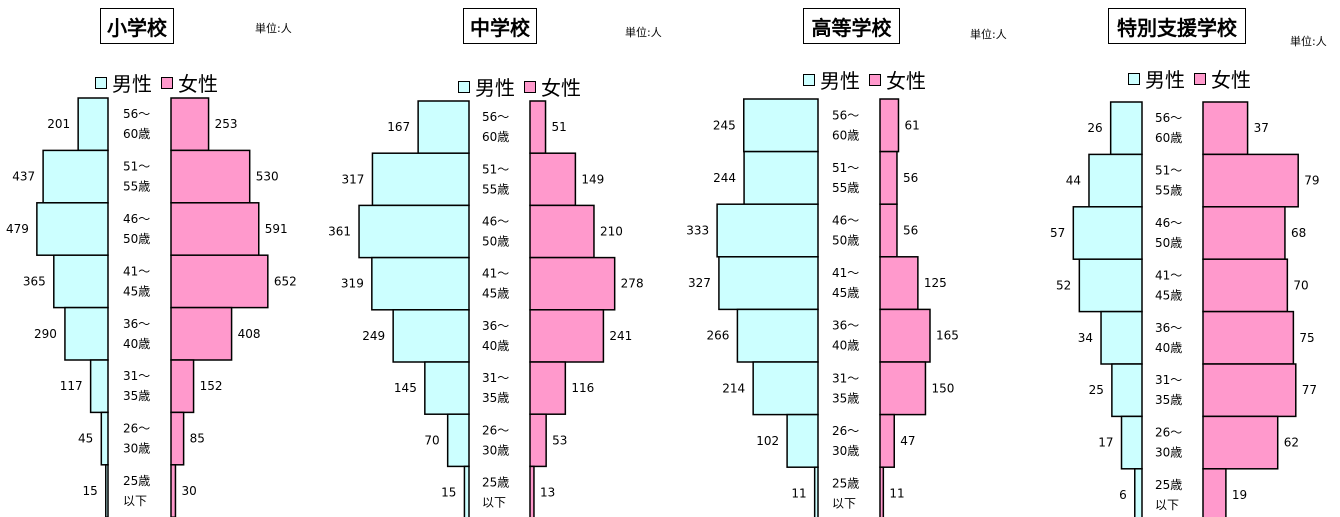 This screenshot has height=517, width=1340. Describe the element at coordinates (1123, 495) in the screenshot. I see `male-value-label: 6` at that location.